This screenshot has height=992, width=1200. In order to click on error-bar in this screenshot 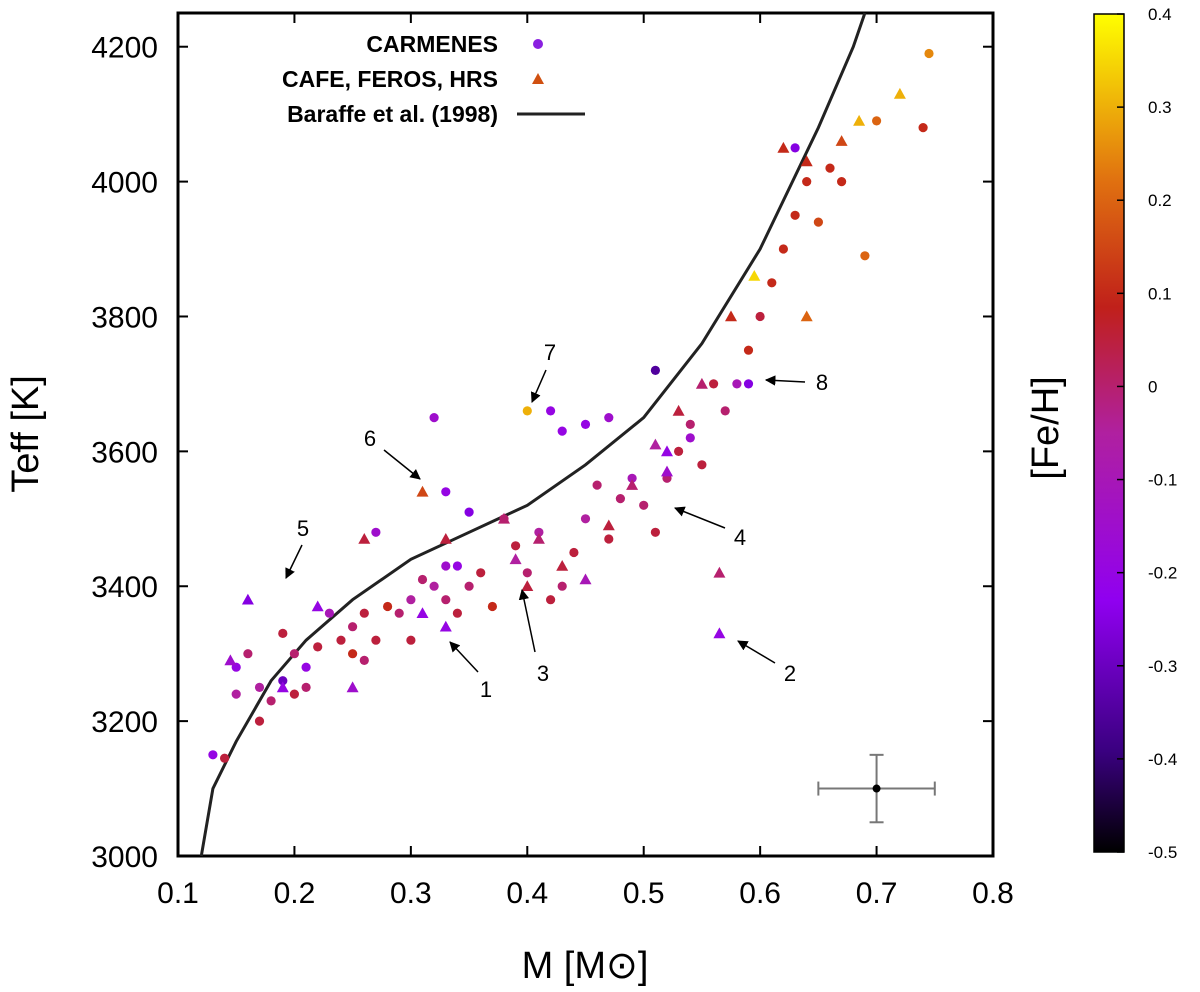, I will do `click(876, 788)`.